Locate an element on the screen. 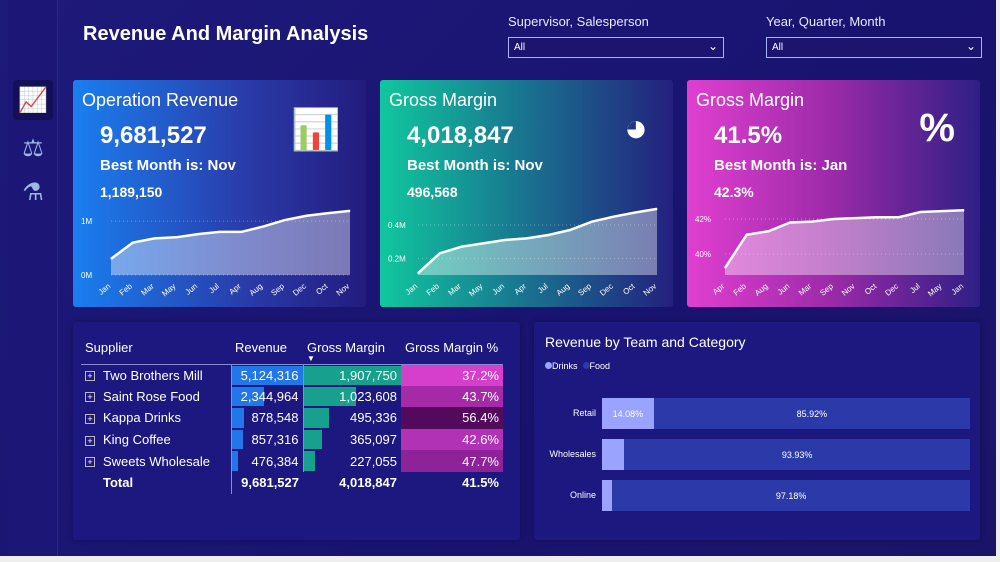 This screenshot has height=562, width=1000. bar-segment-food: 93.93% is located at coordinates (797, 454).